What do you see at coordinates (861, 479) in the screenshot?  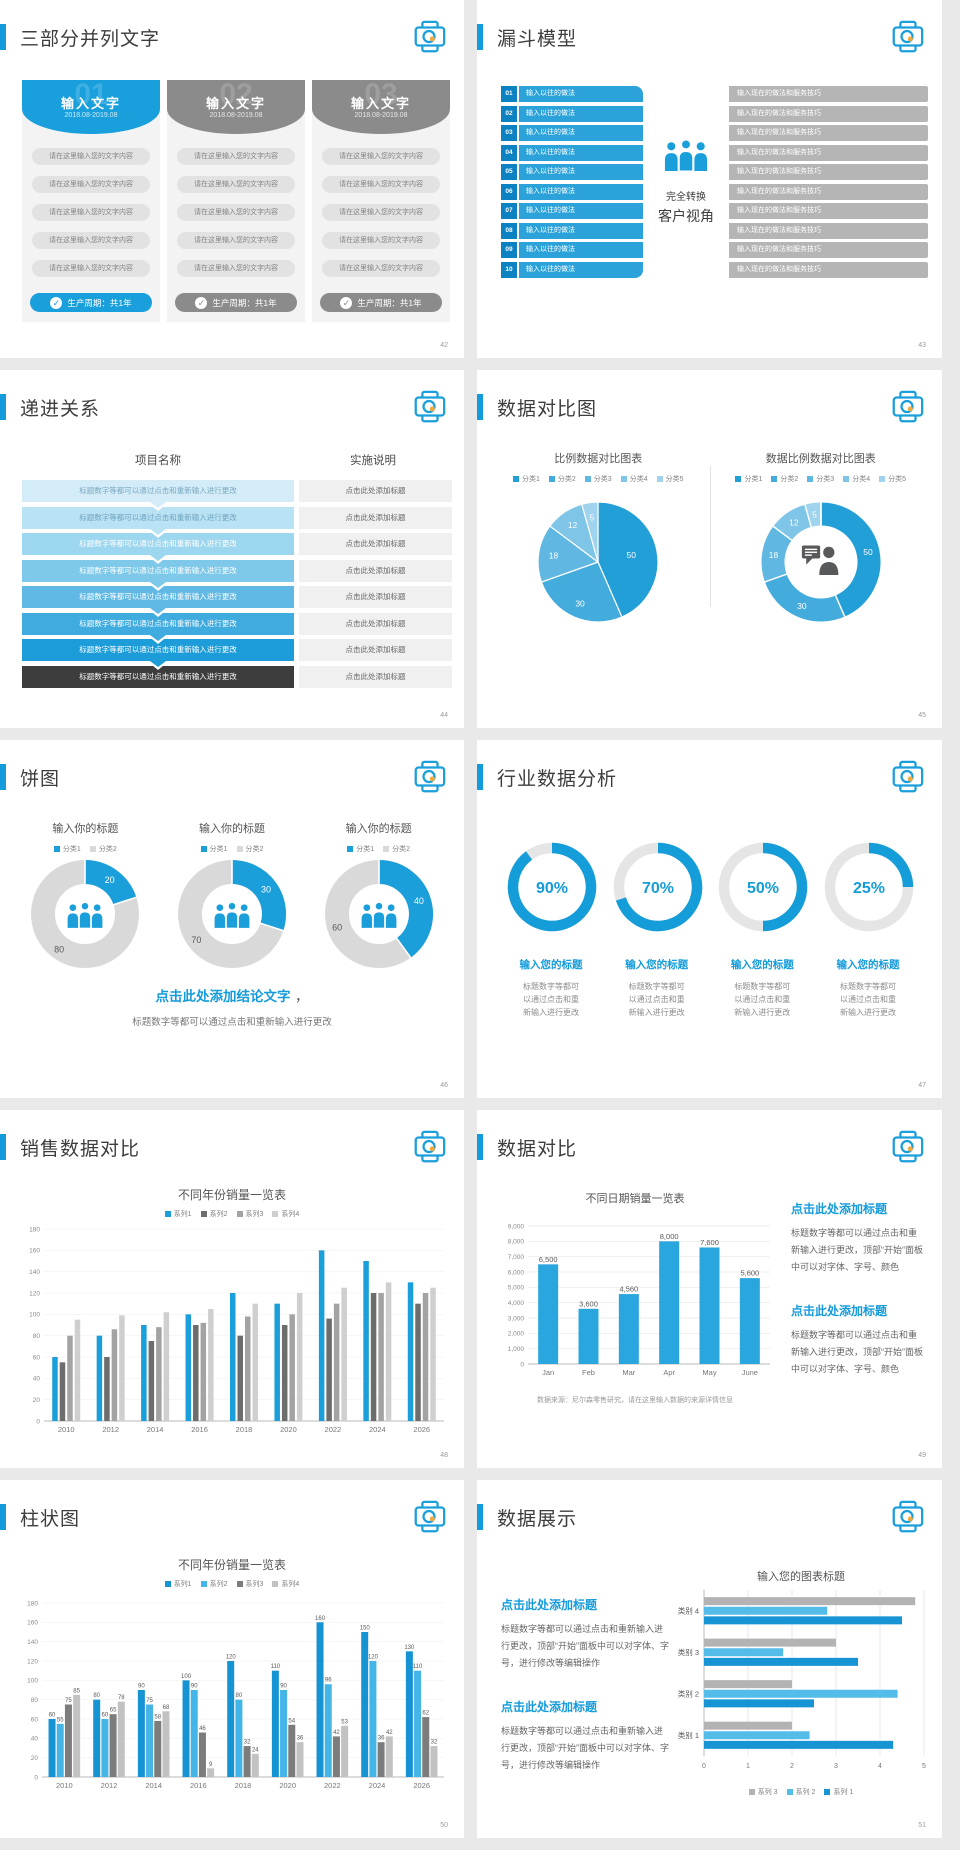 I see `legend-label: 分类4` at bounding box center [861, 479].